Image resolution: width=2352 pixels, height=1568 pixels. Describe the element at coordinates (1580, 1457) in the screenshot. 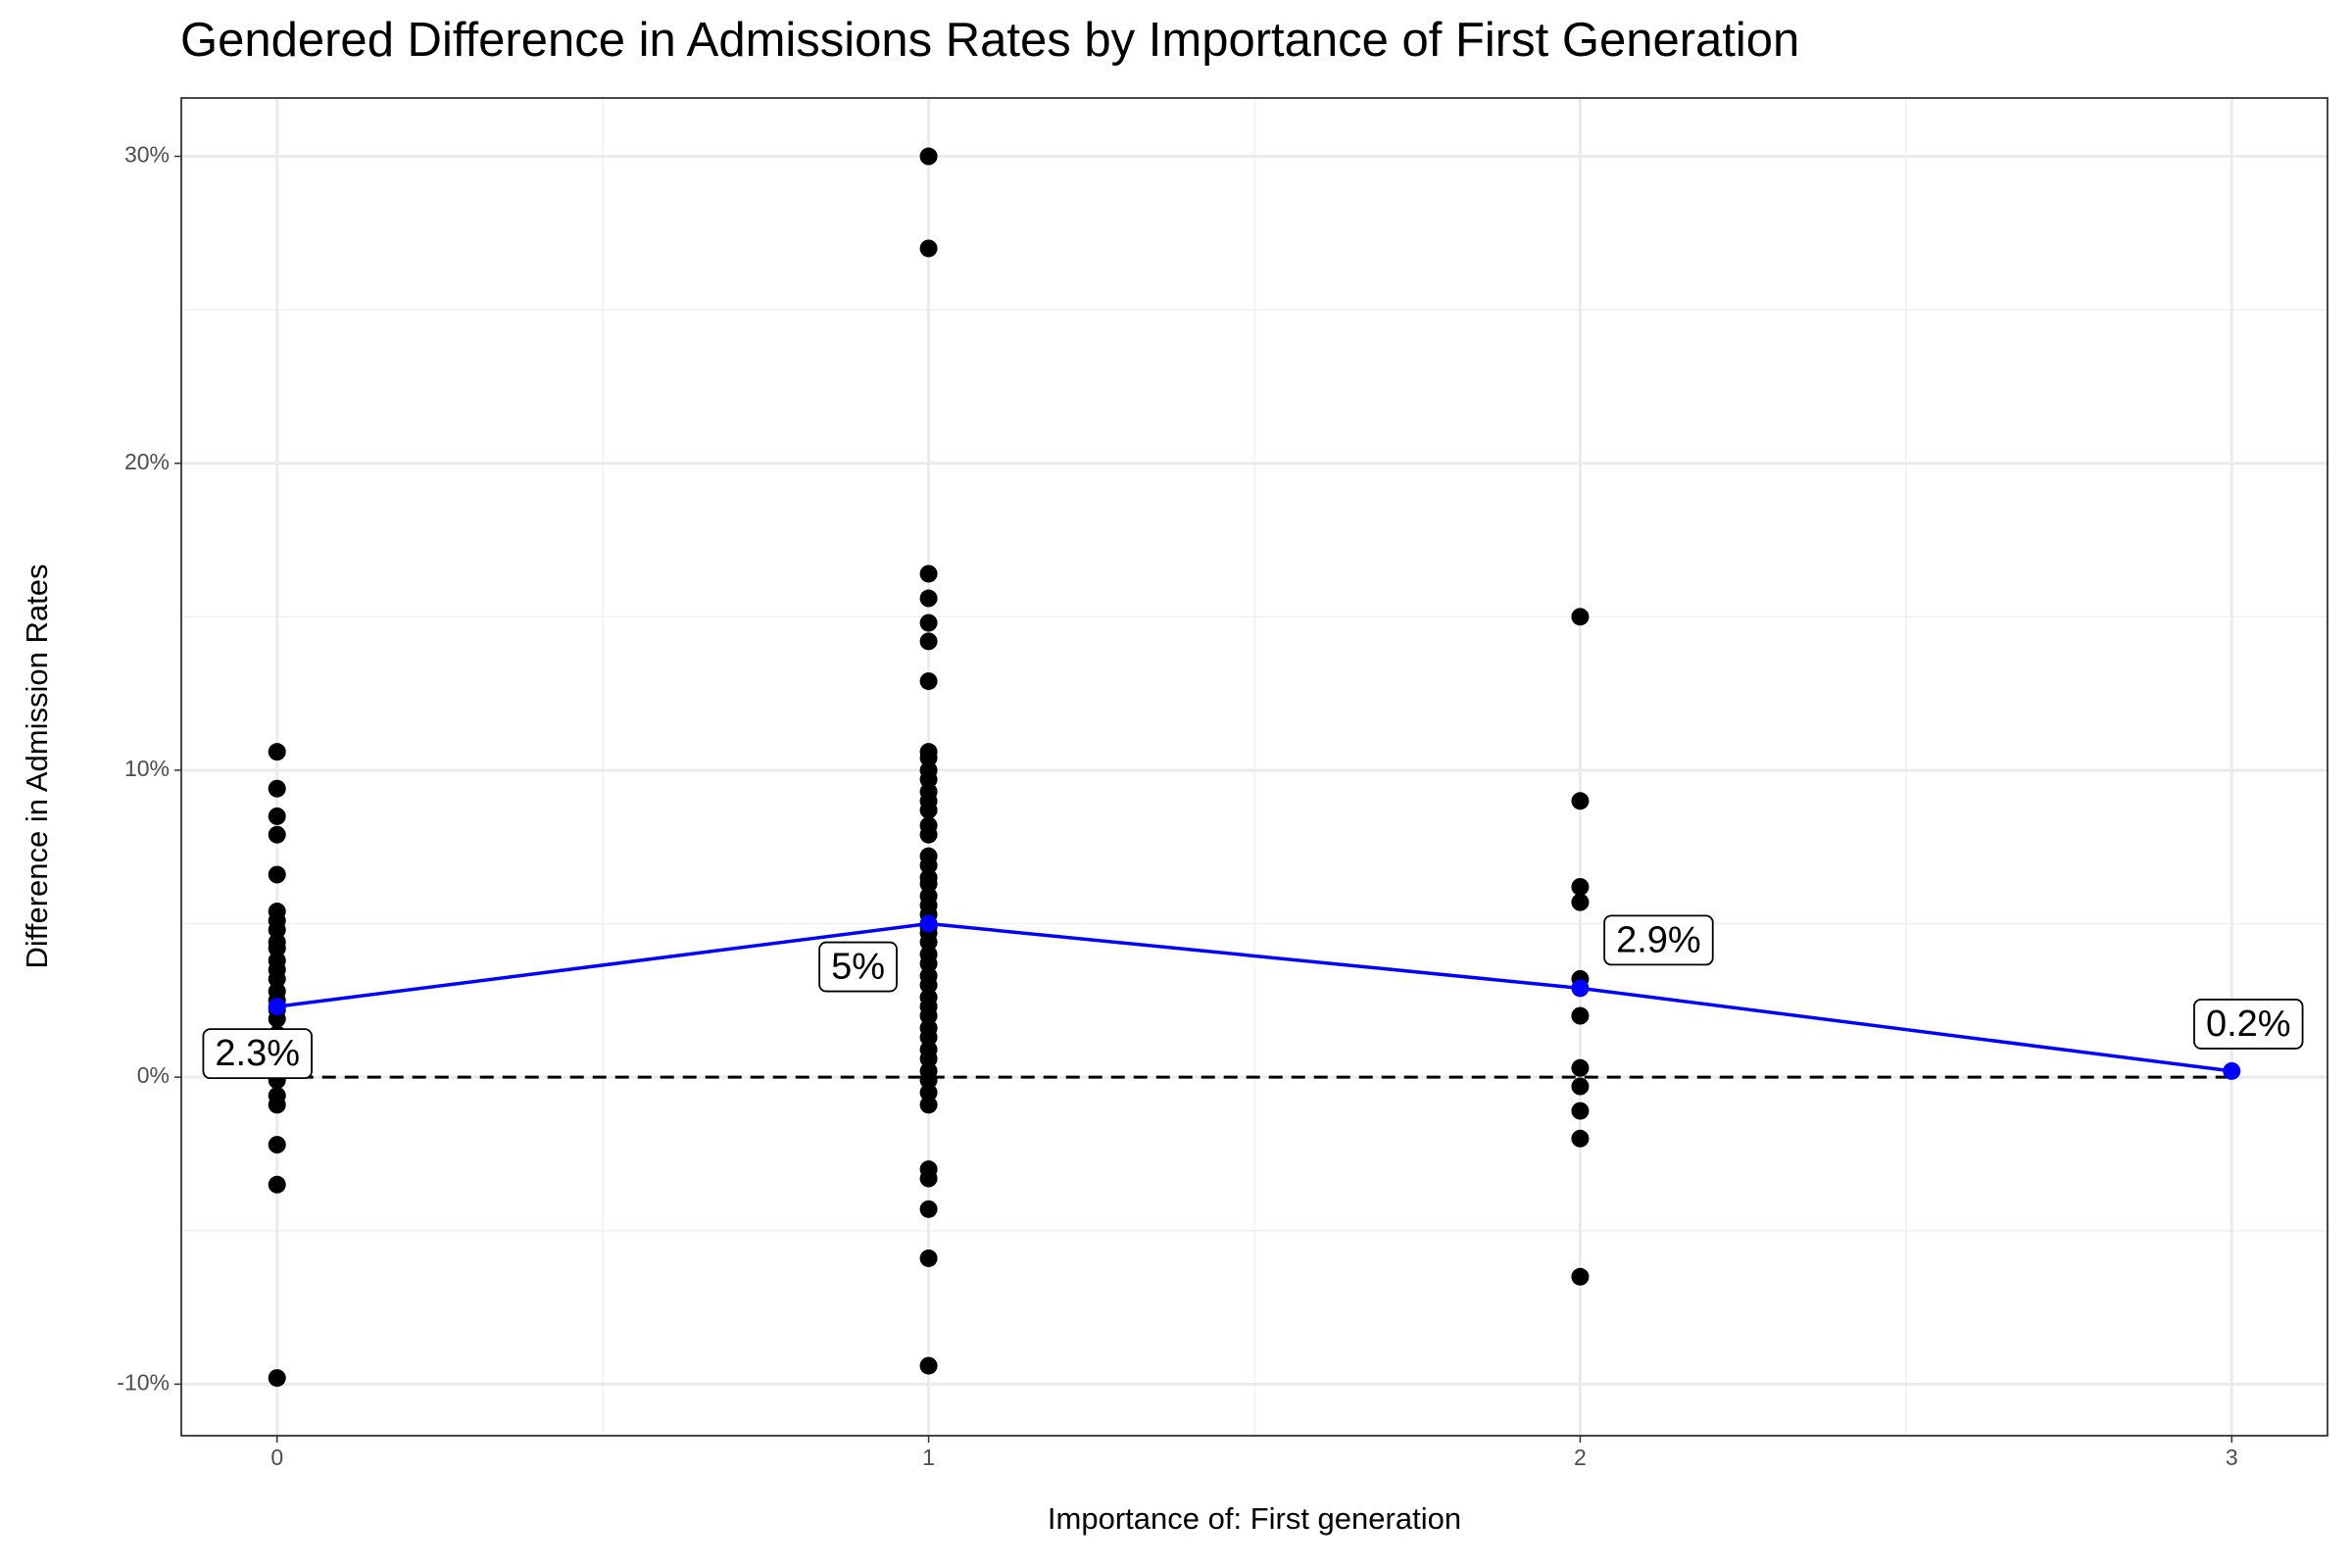

I see `x-tick-label: 2` at that location.